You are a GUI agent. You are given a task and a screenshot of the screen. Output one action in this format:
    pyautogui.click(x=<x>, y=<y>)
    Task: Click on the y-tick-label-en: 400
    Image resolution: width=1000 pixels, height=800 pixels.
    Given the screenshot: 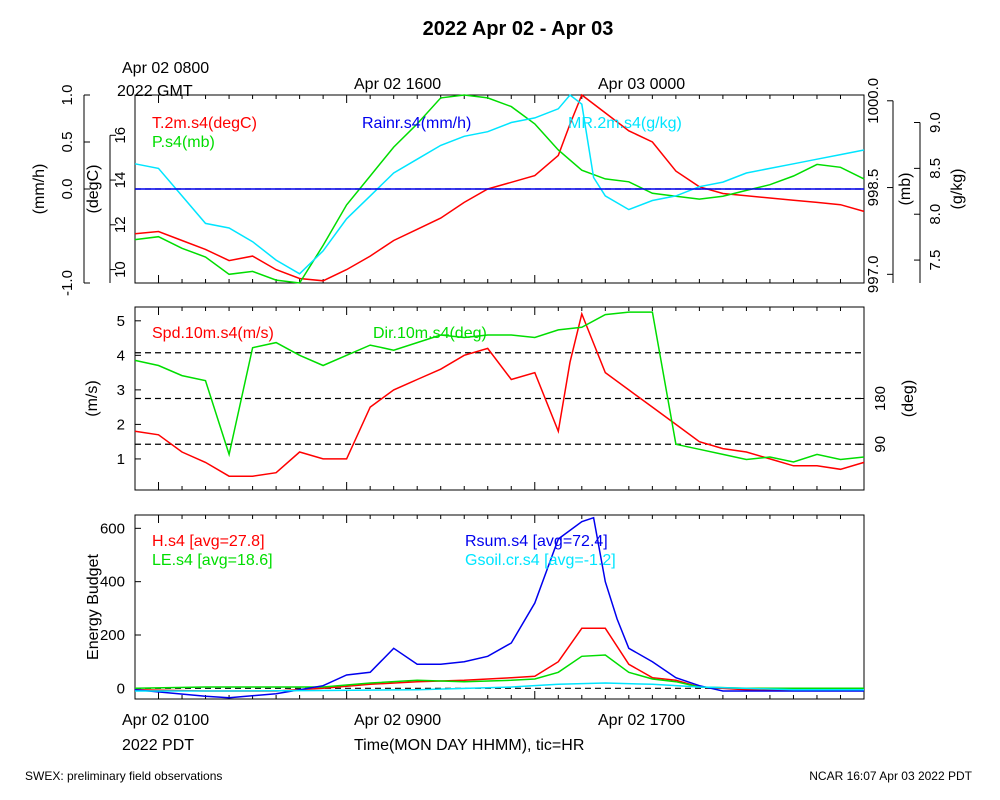 What is the action you would take?
    pyautogui.click(x=112, y=582)
    